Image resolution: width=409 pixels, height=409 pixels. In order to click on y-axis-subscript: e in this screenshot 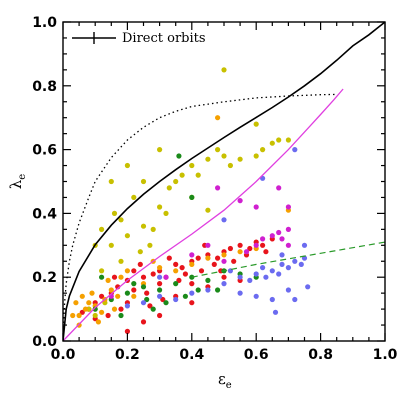, I will do `click(22, 177)`.